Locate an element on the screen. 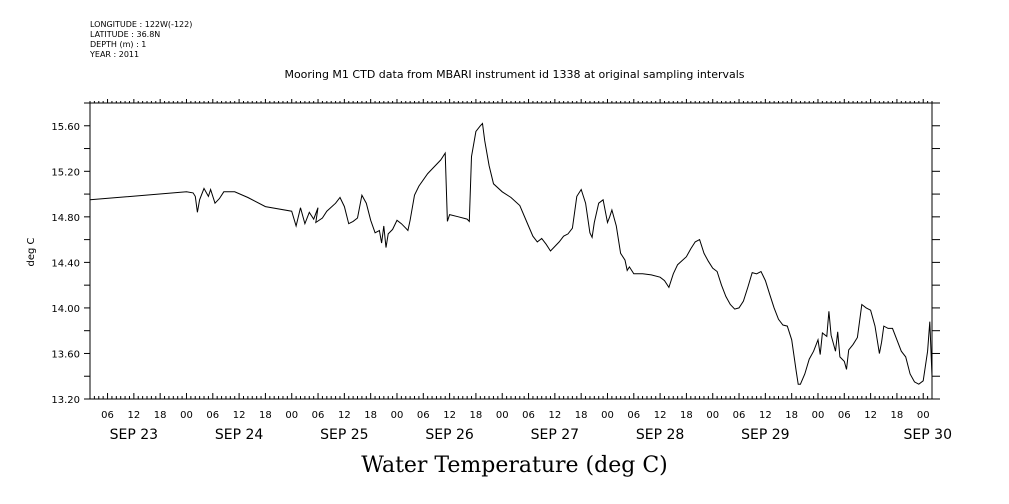  y-tick-label: 15.20 is located at coordinates (65, 172).